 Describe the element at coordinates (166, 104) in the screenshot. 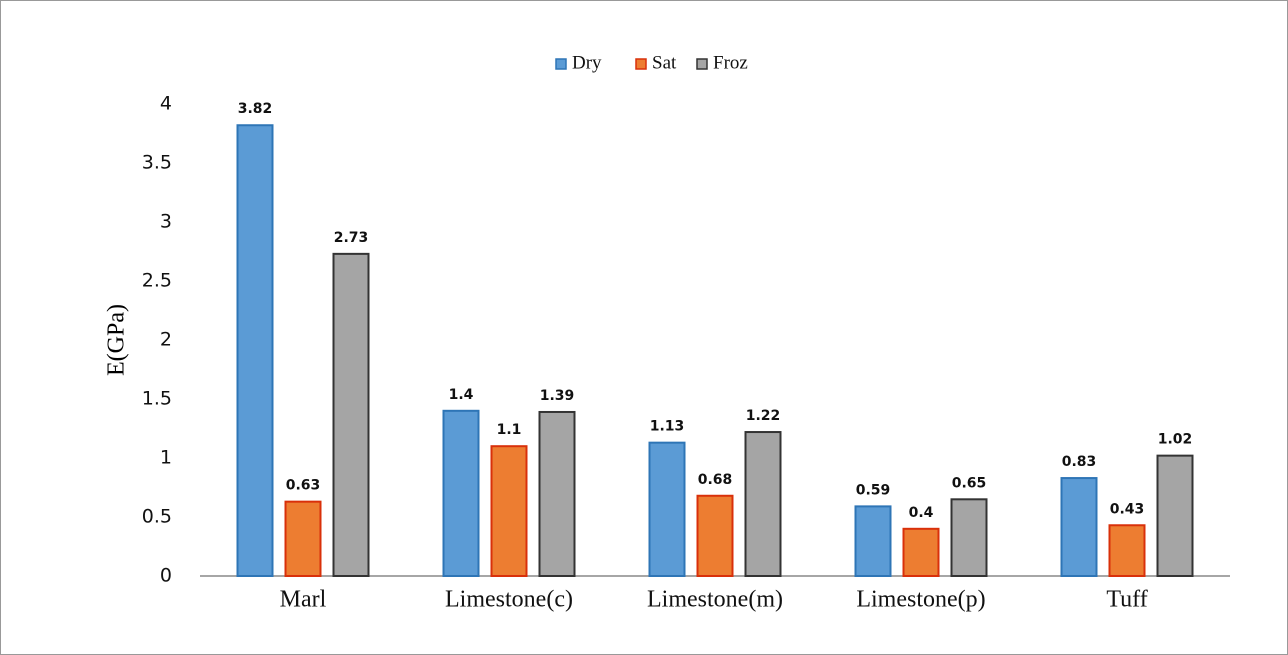

I see `y-tick-label: 4` at that location.